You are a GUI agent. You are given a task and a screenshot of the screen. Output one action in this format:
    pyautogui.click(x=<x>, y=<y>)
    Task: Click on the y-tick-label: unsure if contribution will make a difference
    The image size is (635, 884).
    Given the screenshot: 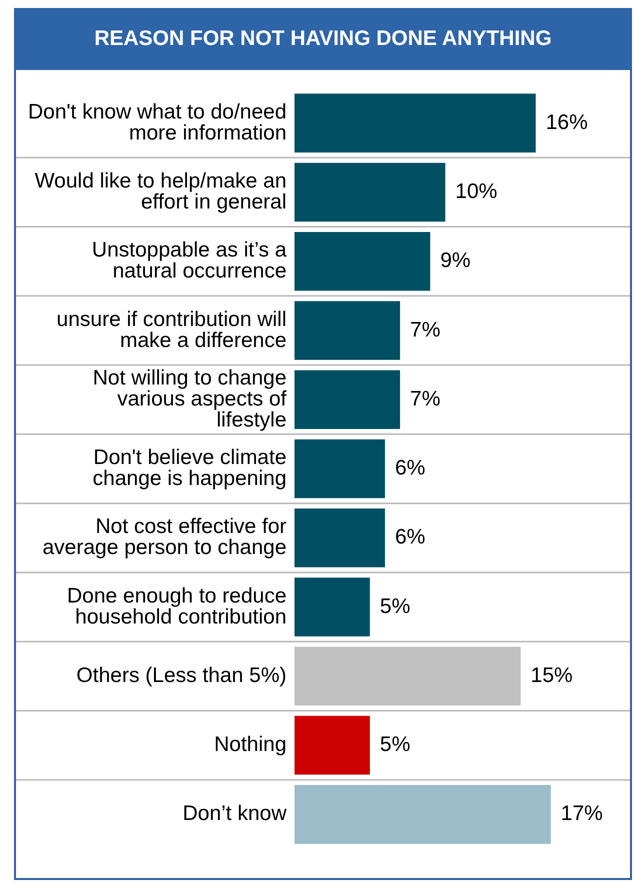 What is the action you would take?
    pyautogui.click(x=171, y=330)
    